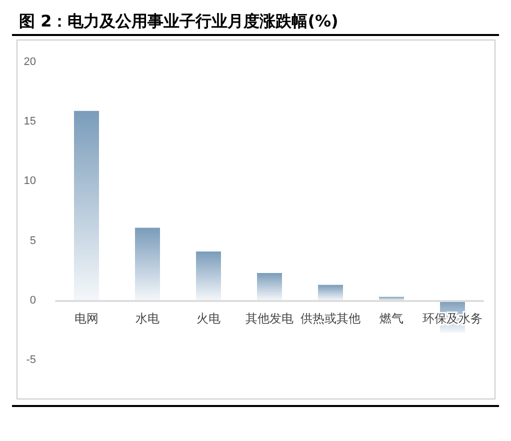 Image resolution: width=511 pixels, height=441 pixels. Describe the element at coordinates (30, 122) in the screenshot. I see `y-tick-label: 15` at that location.